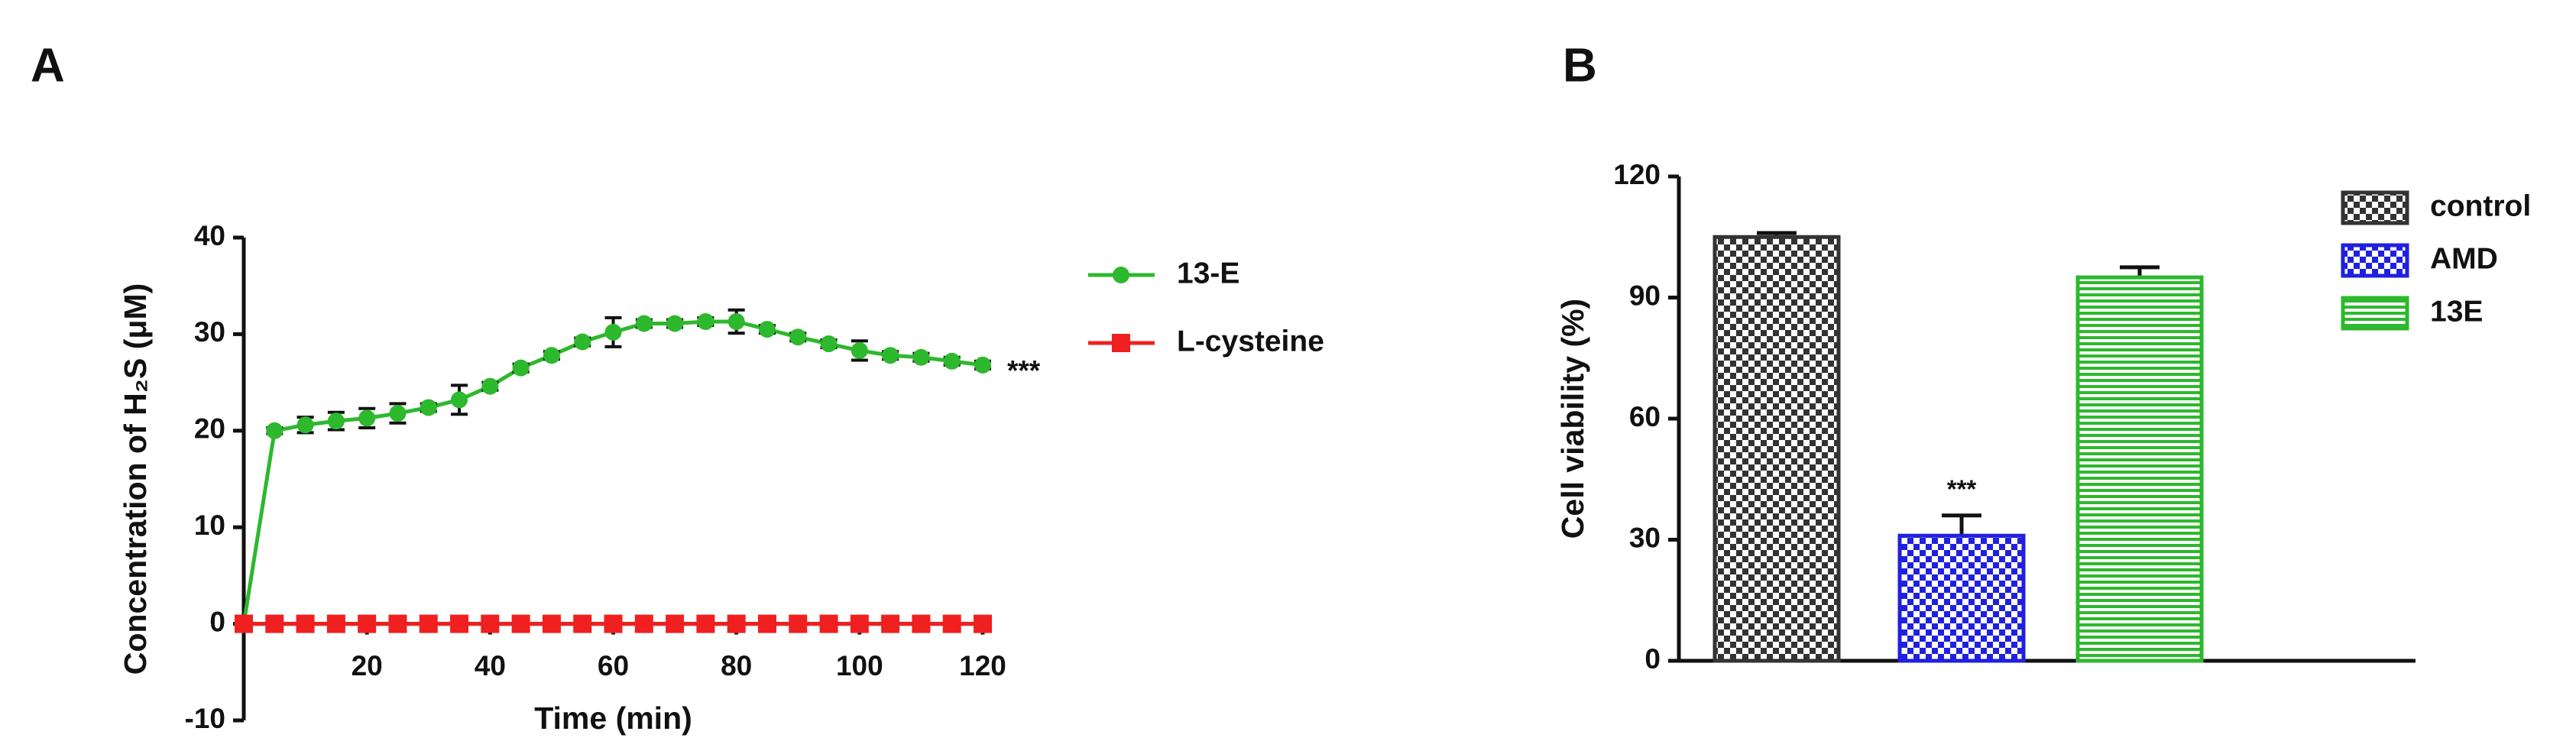 The image size is (2576, 754). Describe the element at coordinates (1580, 66) in the screenshot. I see `panel-label: B` at that location.